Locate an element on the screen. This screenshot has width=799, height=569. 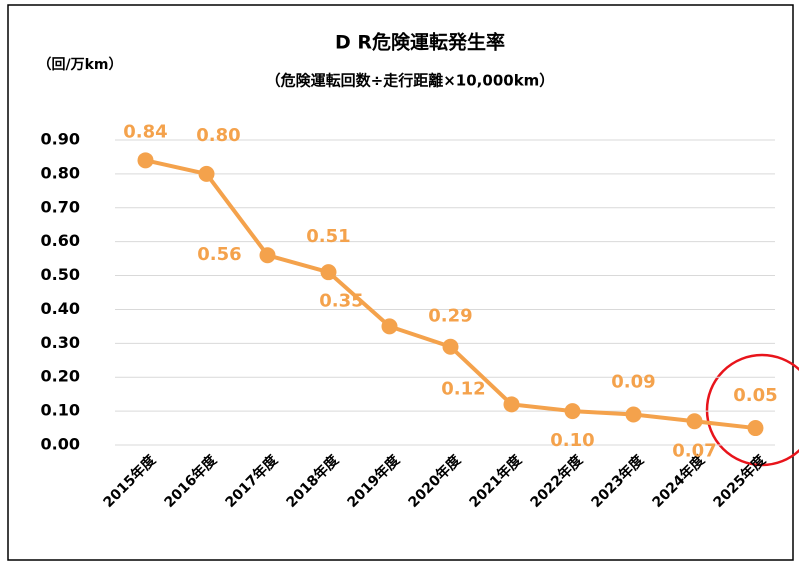
data-label: 0.56 is located at coordinates (219, 254).